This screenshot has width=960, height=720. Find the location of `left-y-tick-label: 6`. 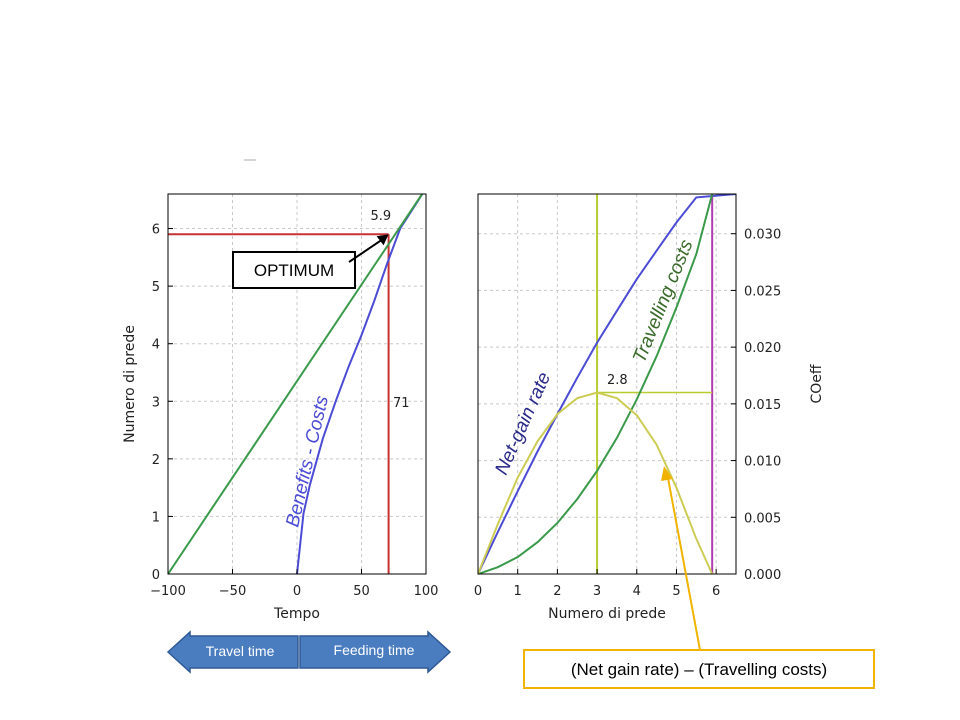

left-y-tick-label: 6 is located at coordinates (156, 230).